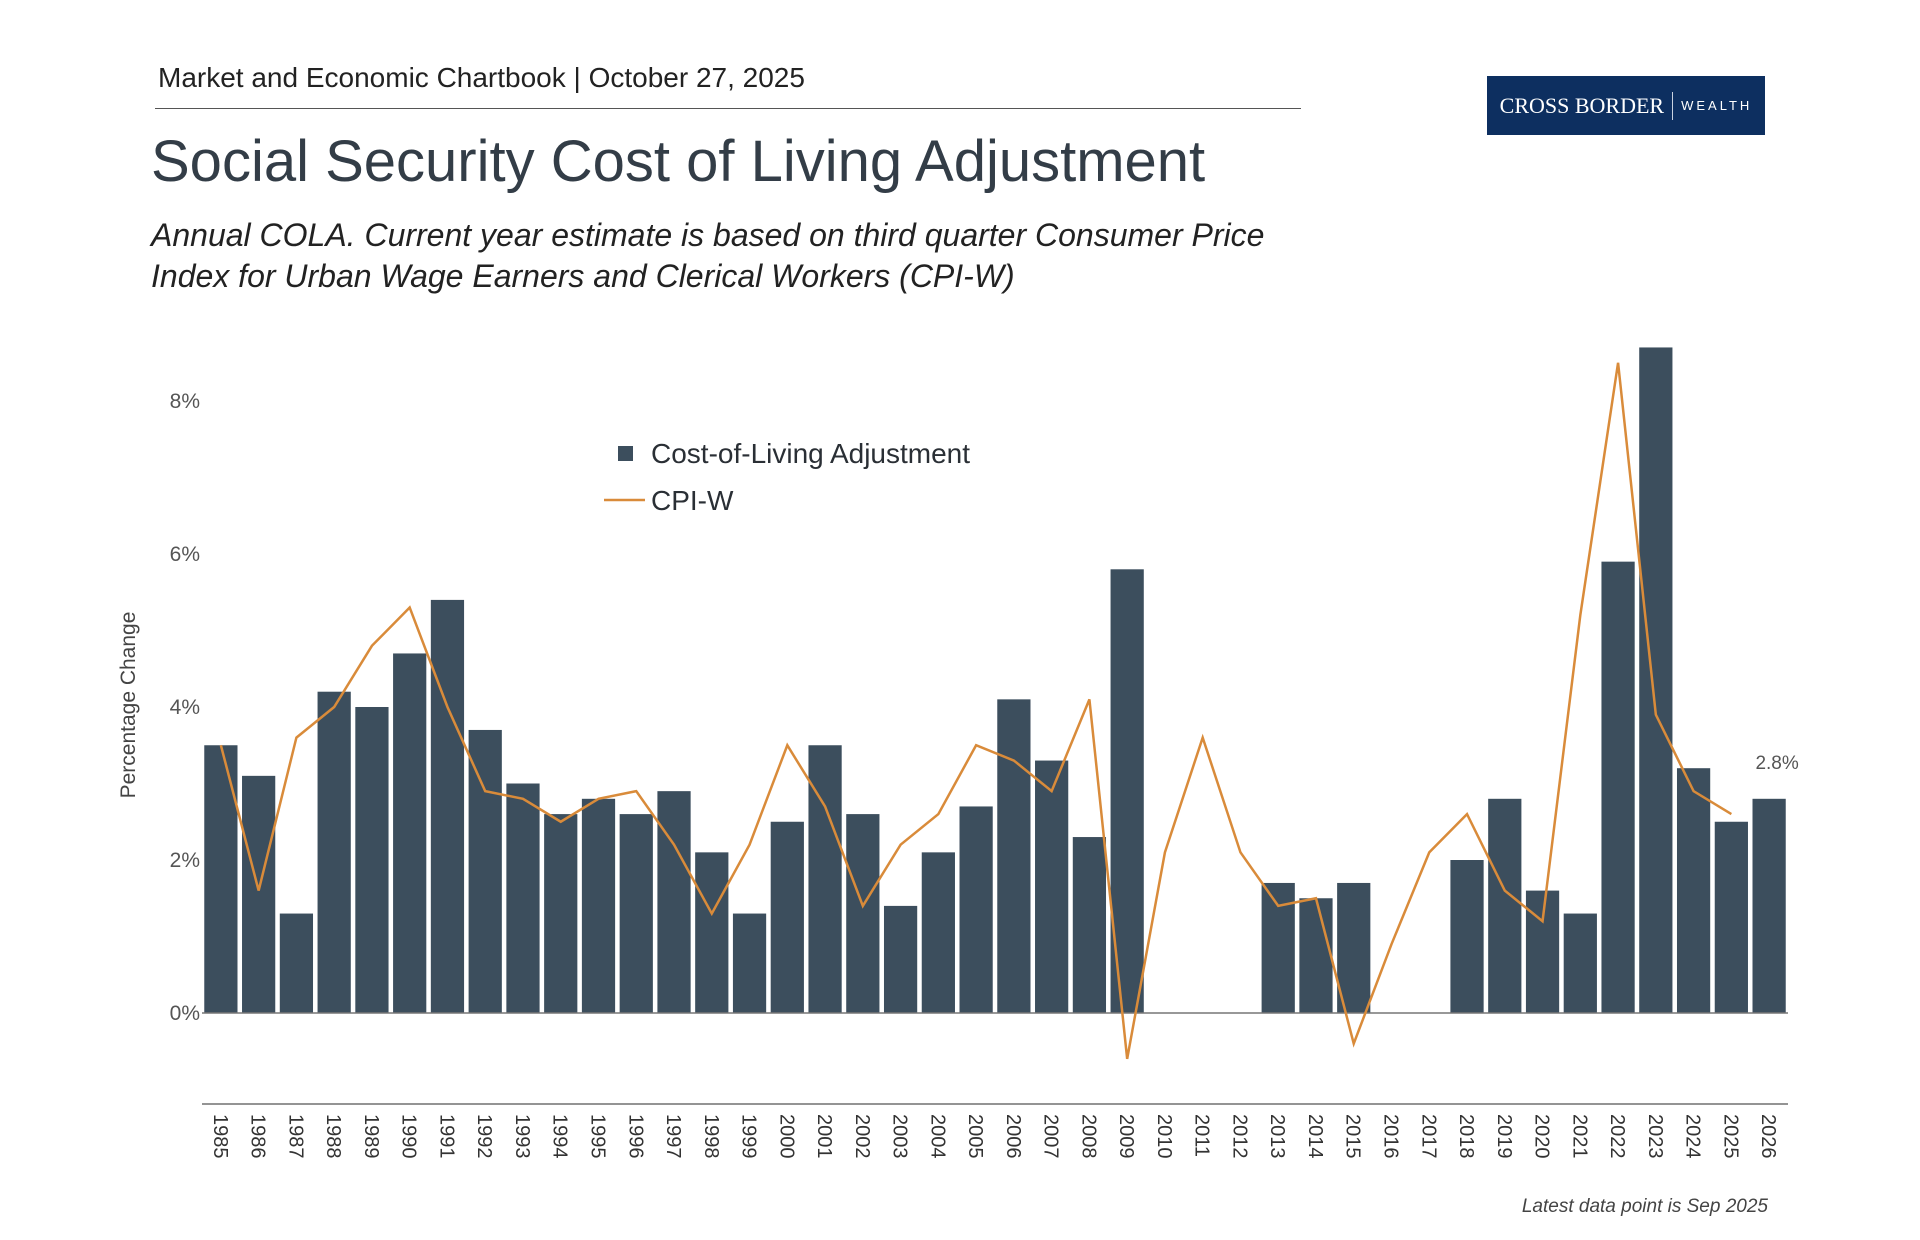 The width and height of the screenshot is (1920, 1240). What do you see at coordinates (1315, 1136) in the screenshot?
I see `x-tick-label: 2014` at bounding box center [1315, 1136].